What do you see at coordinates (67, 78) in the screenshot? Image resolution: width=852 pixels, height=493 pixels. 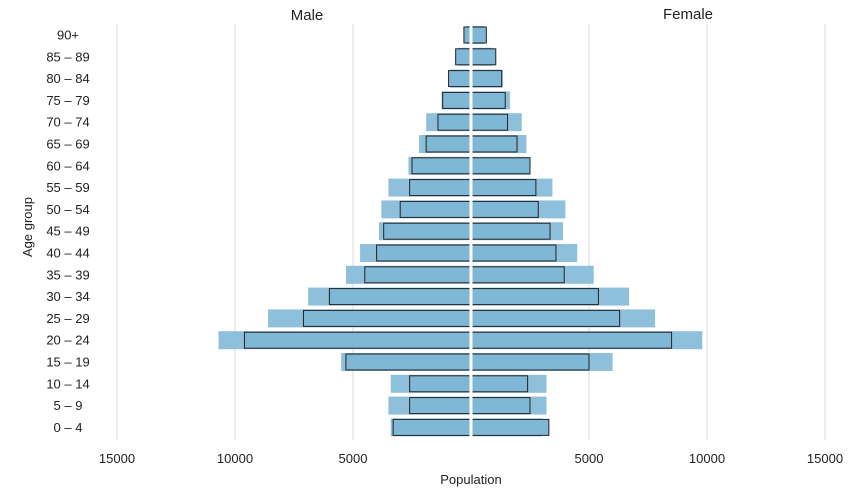 I see `age-group-label: 80 – 84` at bounding box center [67, 78].